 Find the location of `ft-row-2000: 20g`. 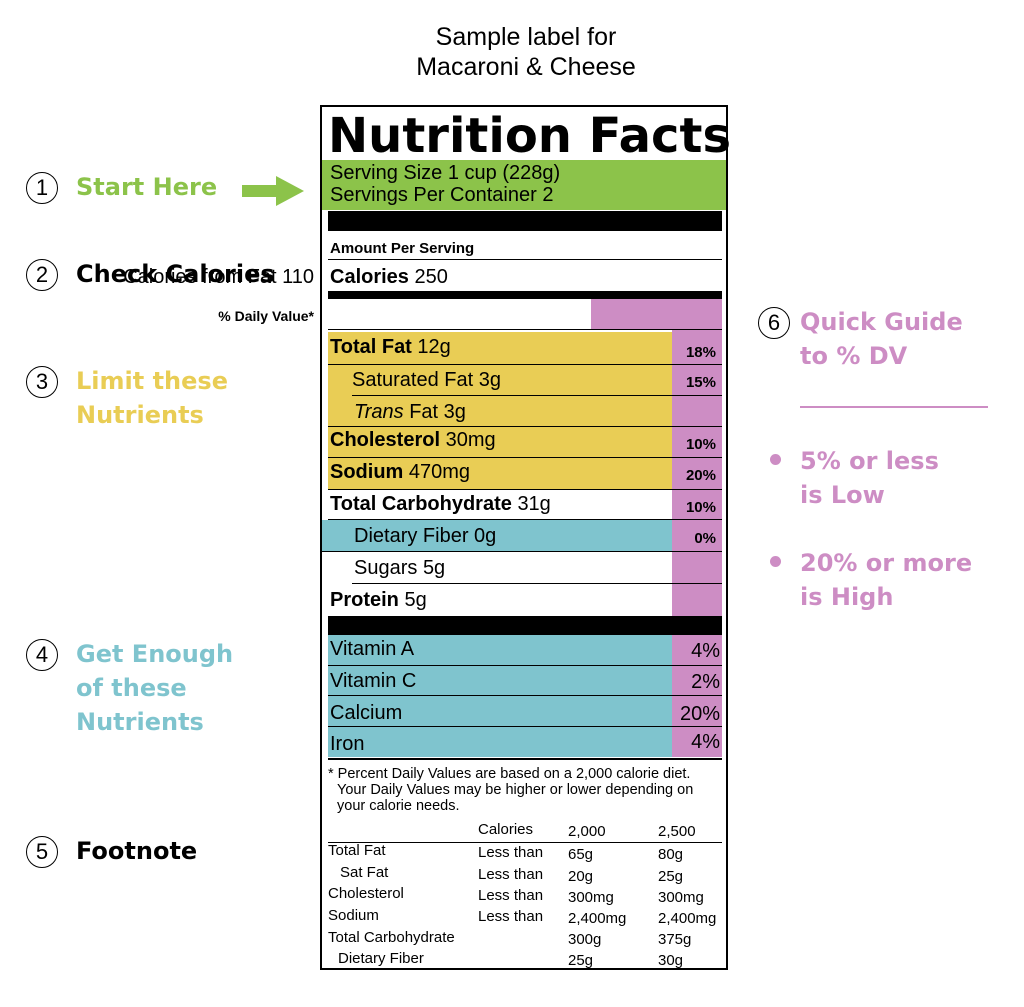

ft-row-2000: 20g is located at coordinates (581, 876).